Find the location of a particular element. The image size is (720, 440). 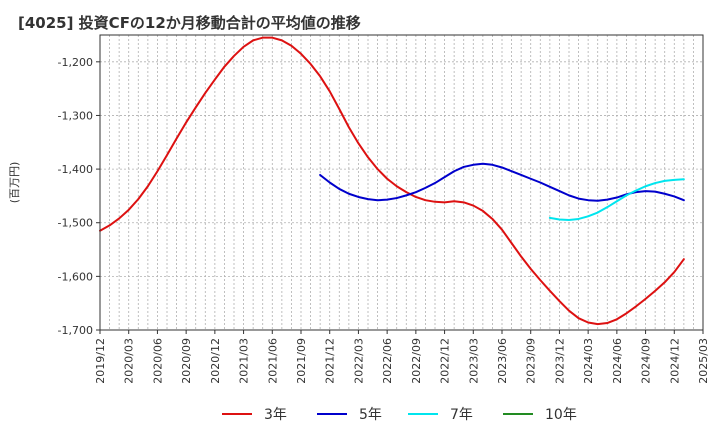

x-tick-label: 2020/03 is located at coordinates (129, 361).